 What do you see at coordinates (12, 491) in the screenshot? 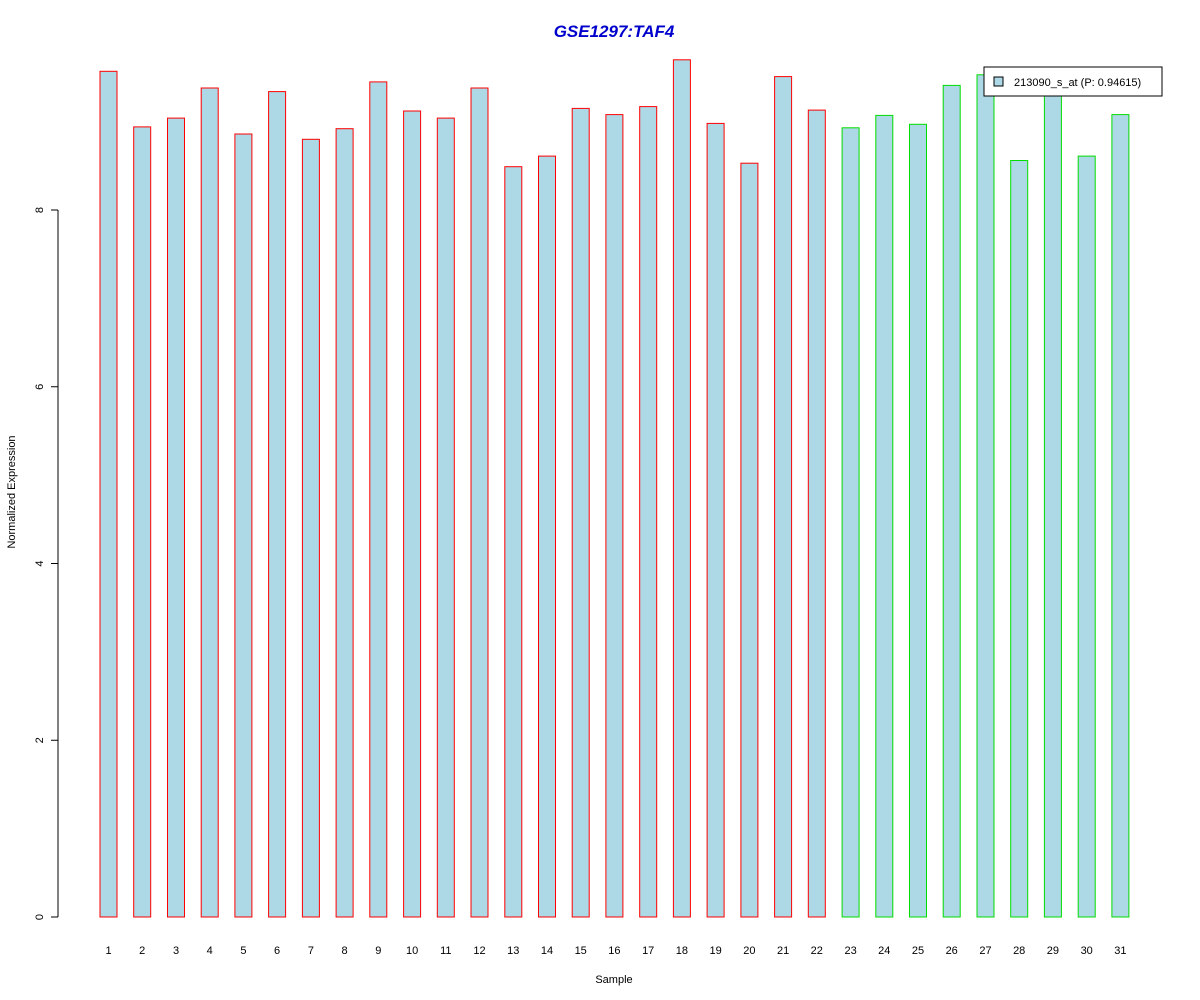
I see `y-axis-label: Normalized Expression` at bounding box center [12, 491].